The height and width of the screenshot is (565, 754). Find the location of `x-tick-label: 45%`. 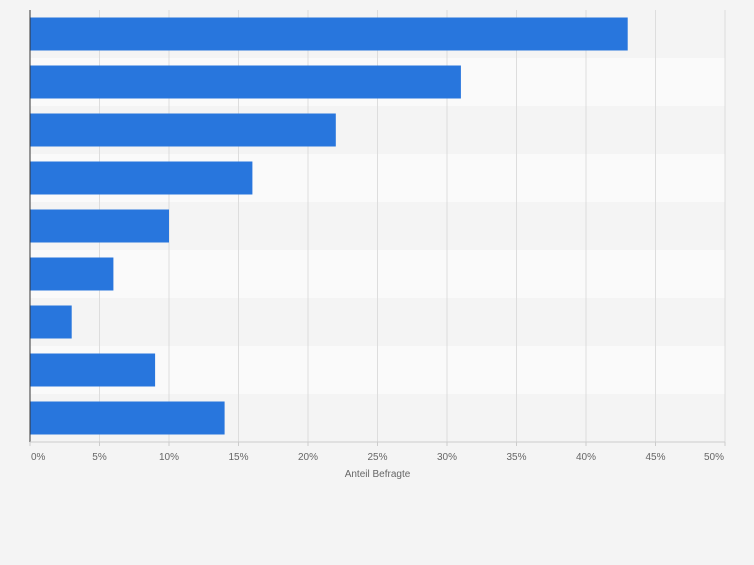

x-tick-label: 45% is located at coordinates (655, 457).